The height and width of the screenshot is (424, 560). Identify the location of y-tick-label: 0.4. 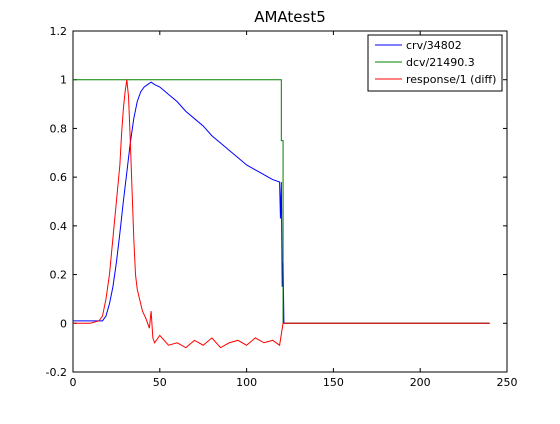
(59, 226).